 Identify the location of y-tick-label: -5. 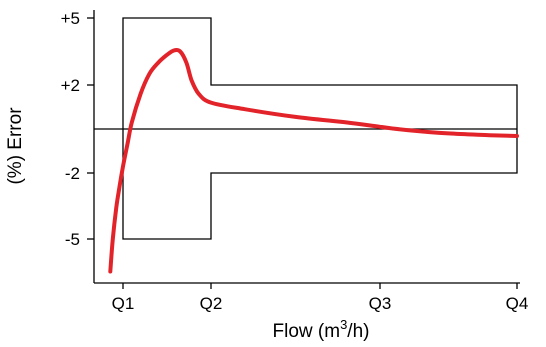
(72, 239).